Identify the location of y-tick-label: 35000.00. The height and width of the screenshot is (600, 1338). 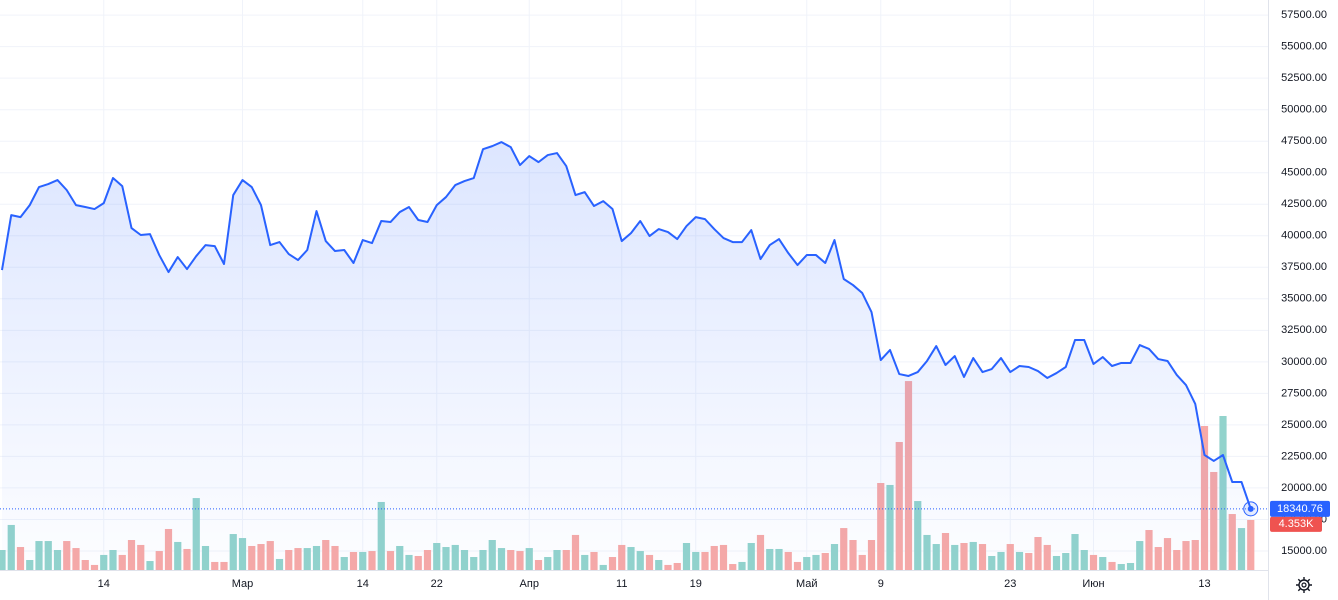
(1304, 299).